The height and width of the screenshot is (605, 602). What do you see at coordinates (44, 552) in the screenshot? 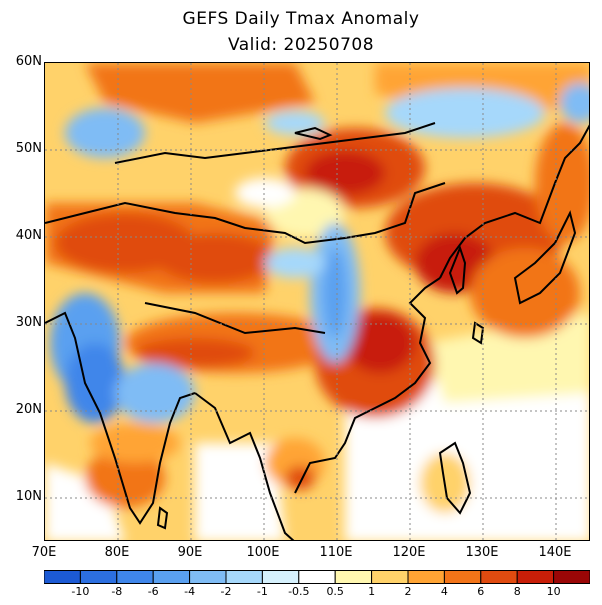
I see `lon-label-70e: 70E` at bounding box center [44, 552].